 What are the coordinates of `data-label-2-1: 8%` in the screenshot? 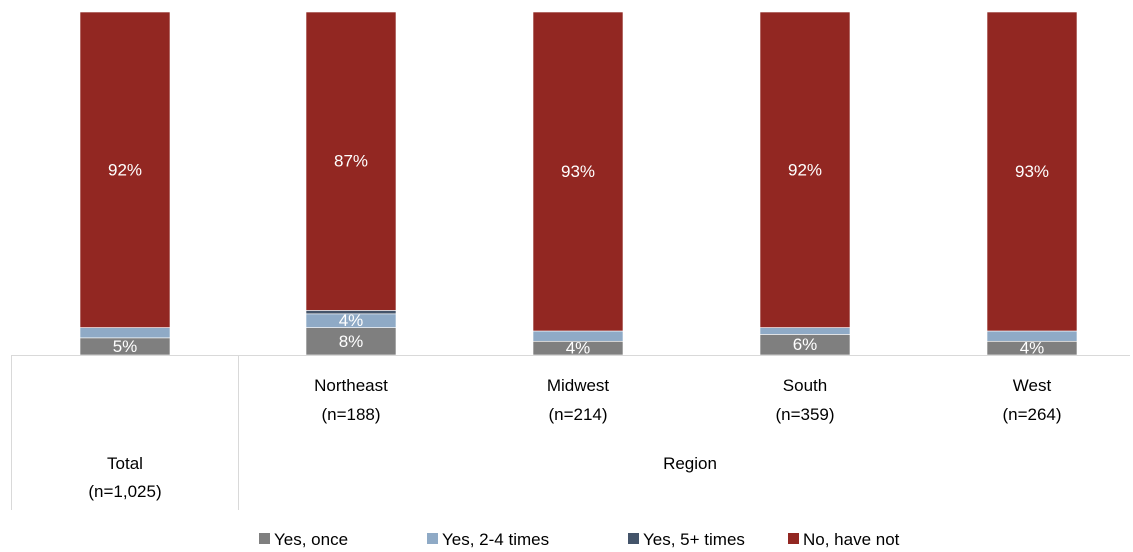 It's located at (351, 341).